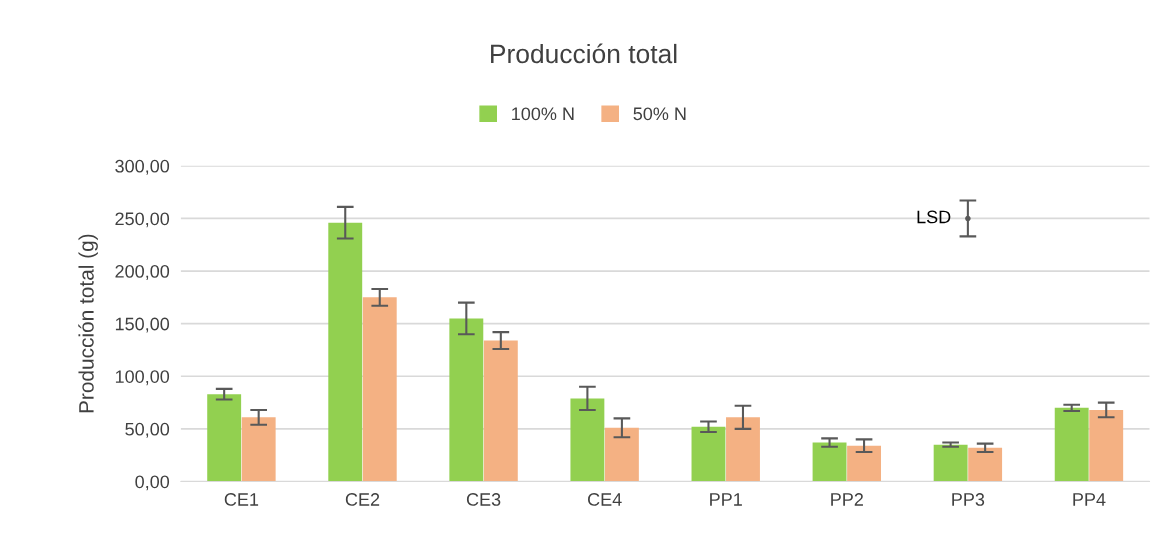 The height and width of the screenshot is (535, 1167). What do you see at coordinates (142, 325) in the screenshot?
I see `y-tick-label: 150,00` at bounding box center [142, 325].